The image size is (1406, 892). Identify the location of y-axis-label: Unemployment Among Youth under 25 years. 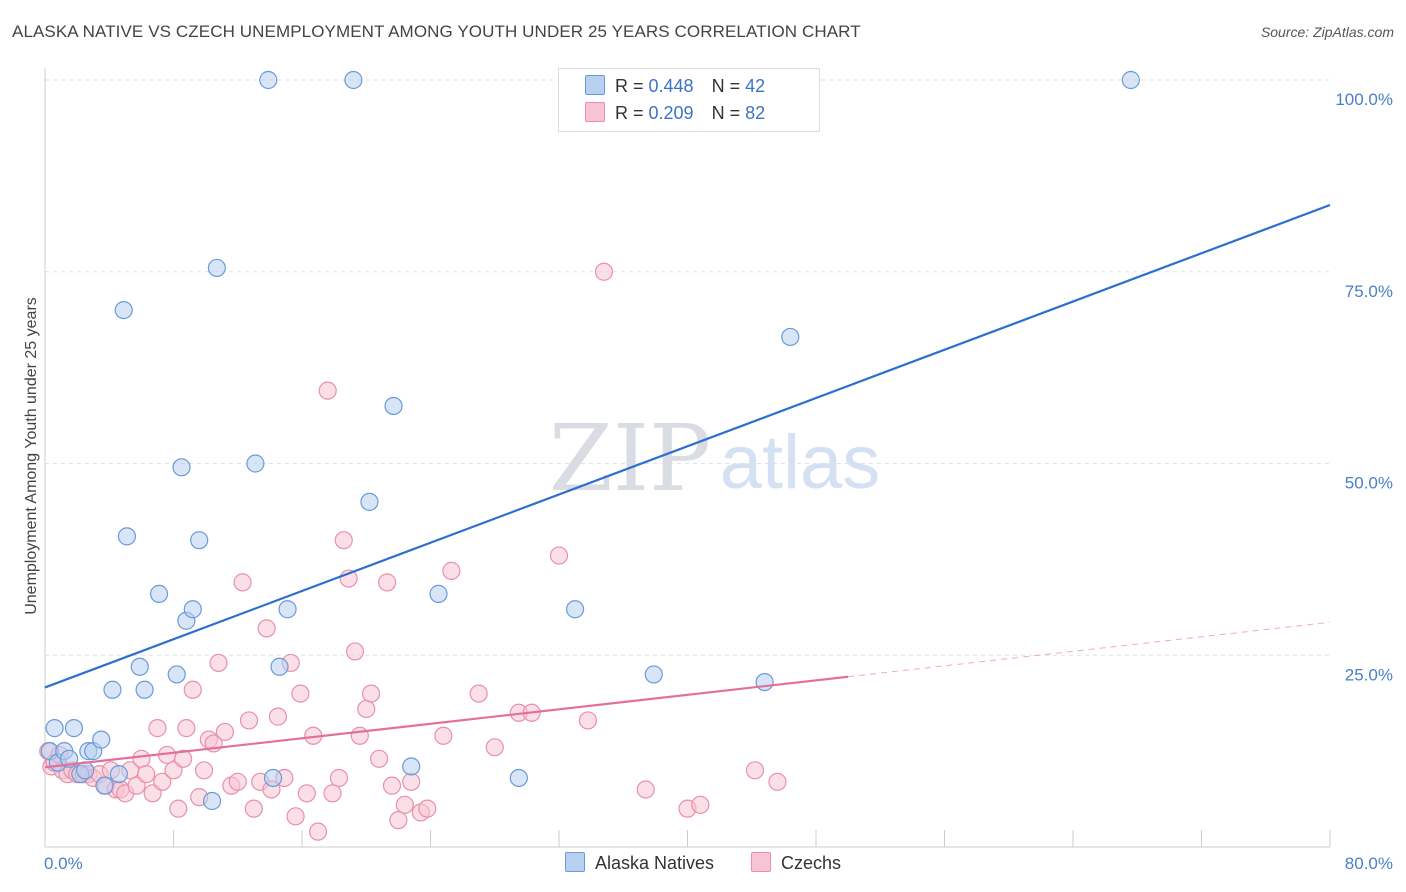
(31, 456).